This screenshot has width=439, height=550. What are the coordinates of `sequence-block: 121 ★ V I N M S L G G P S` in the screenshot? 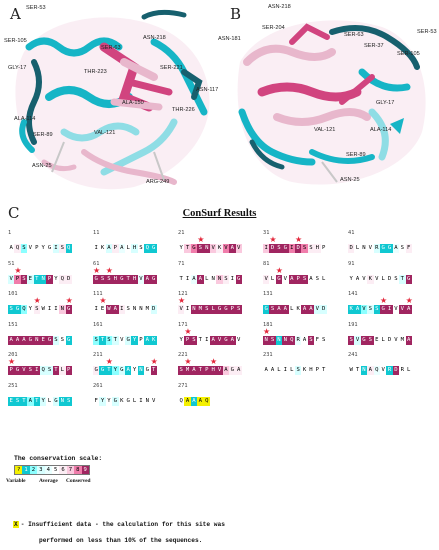 It's located at (210, 302).